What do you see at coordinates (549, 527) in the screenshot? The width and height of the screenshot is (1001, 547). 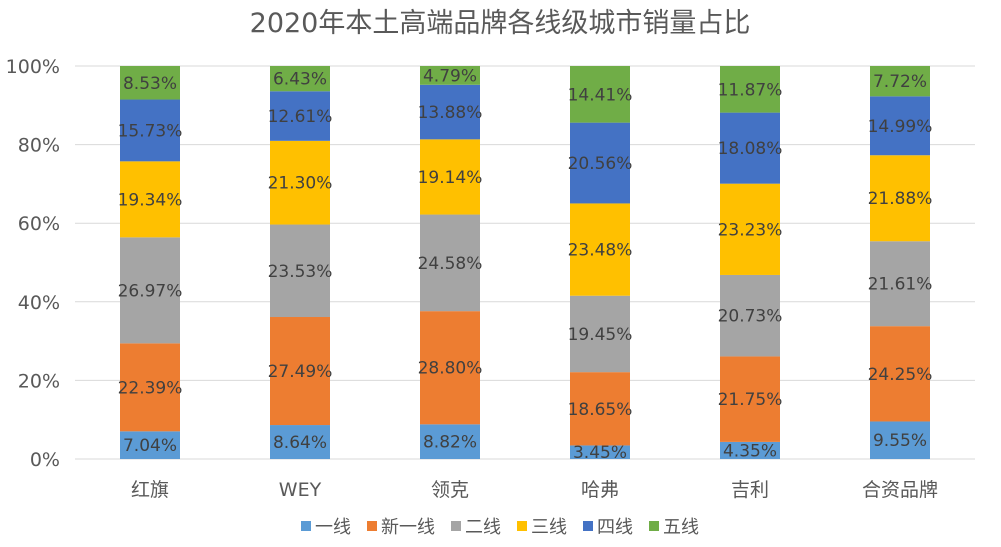 I see `legend-label: 三线` at bounding box center [549, 527].